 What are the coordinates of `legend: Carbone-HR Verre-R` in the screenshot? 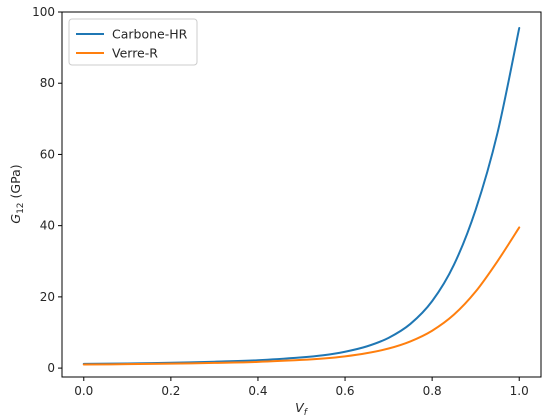 It's located at (133, 42).